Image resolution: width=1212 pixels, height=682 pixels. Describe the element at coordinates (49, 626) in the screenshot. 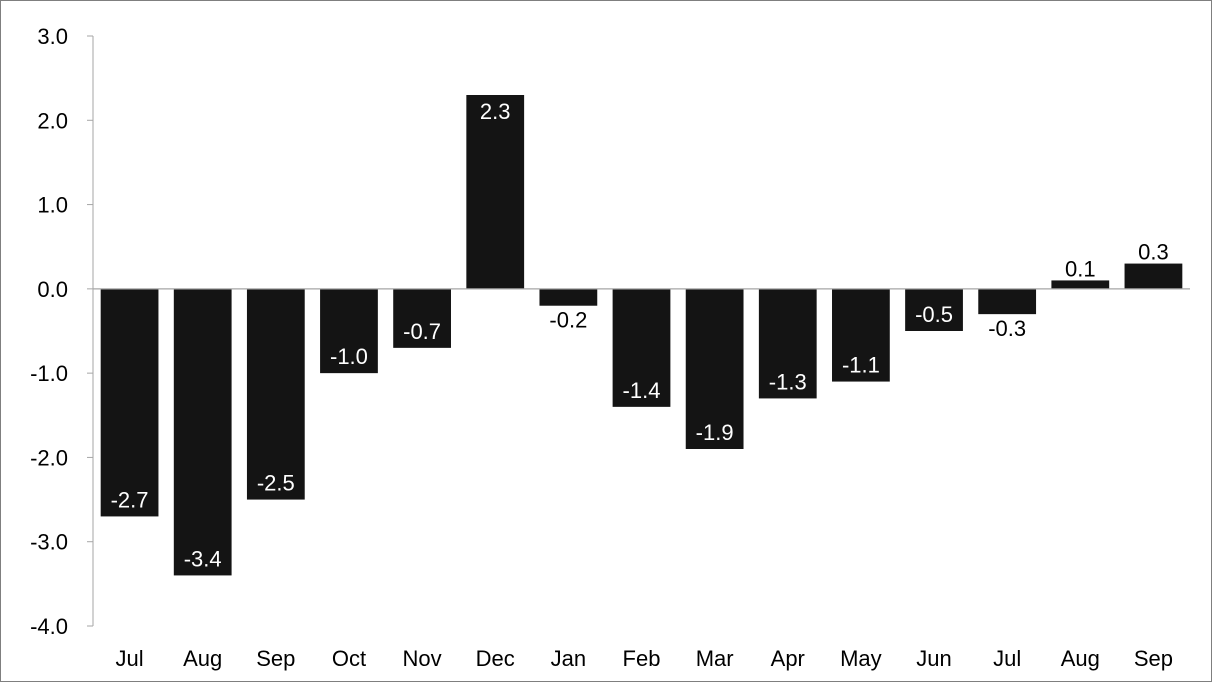

I see `y-tick-label: -4.0` at that location.